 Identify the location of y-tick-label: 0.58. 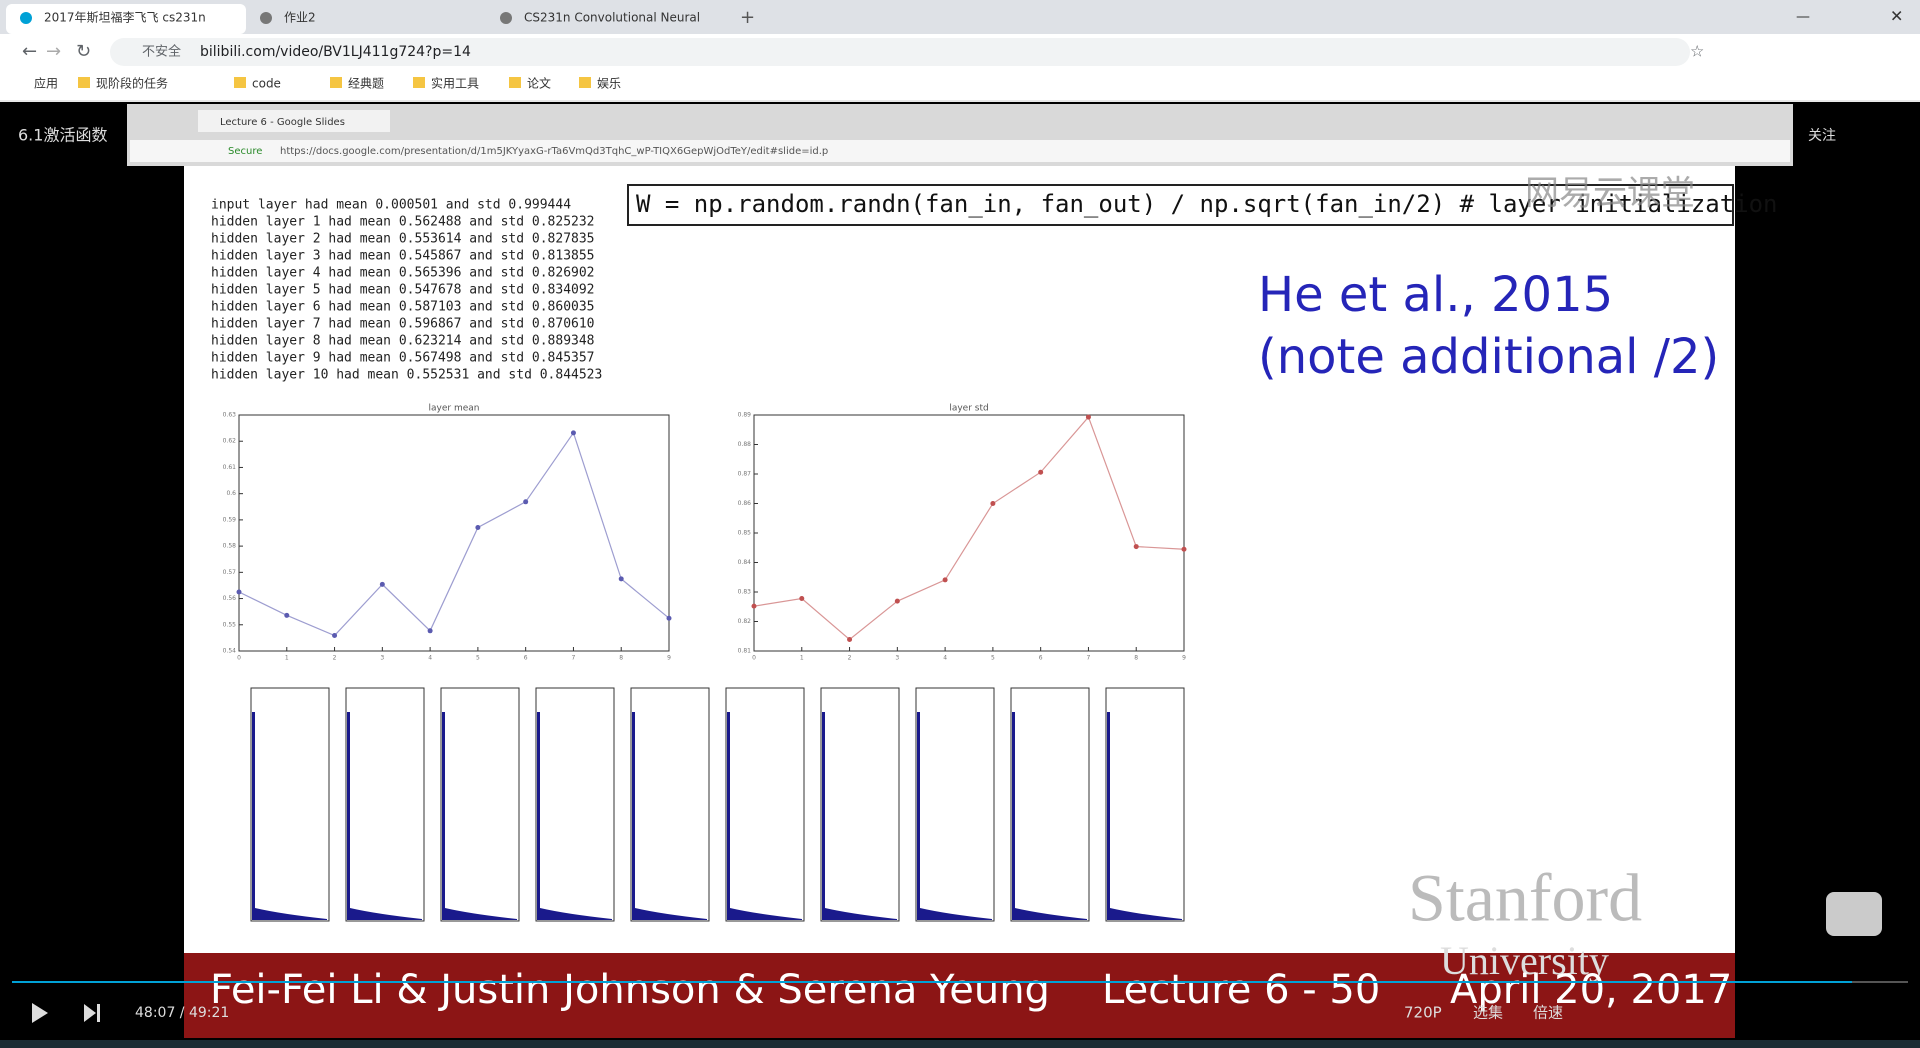
(230, 546).